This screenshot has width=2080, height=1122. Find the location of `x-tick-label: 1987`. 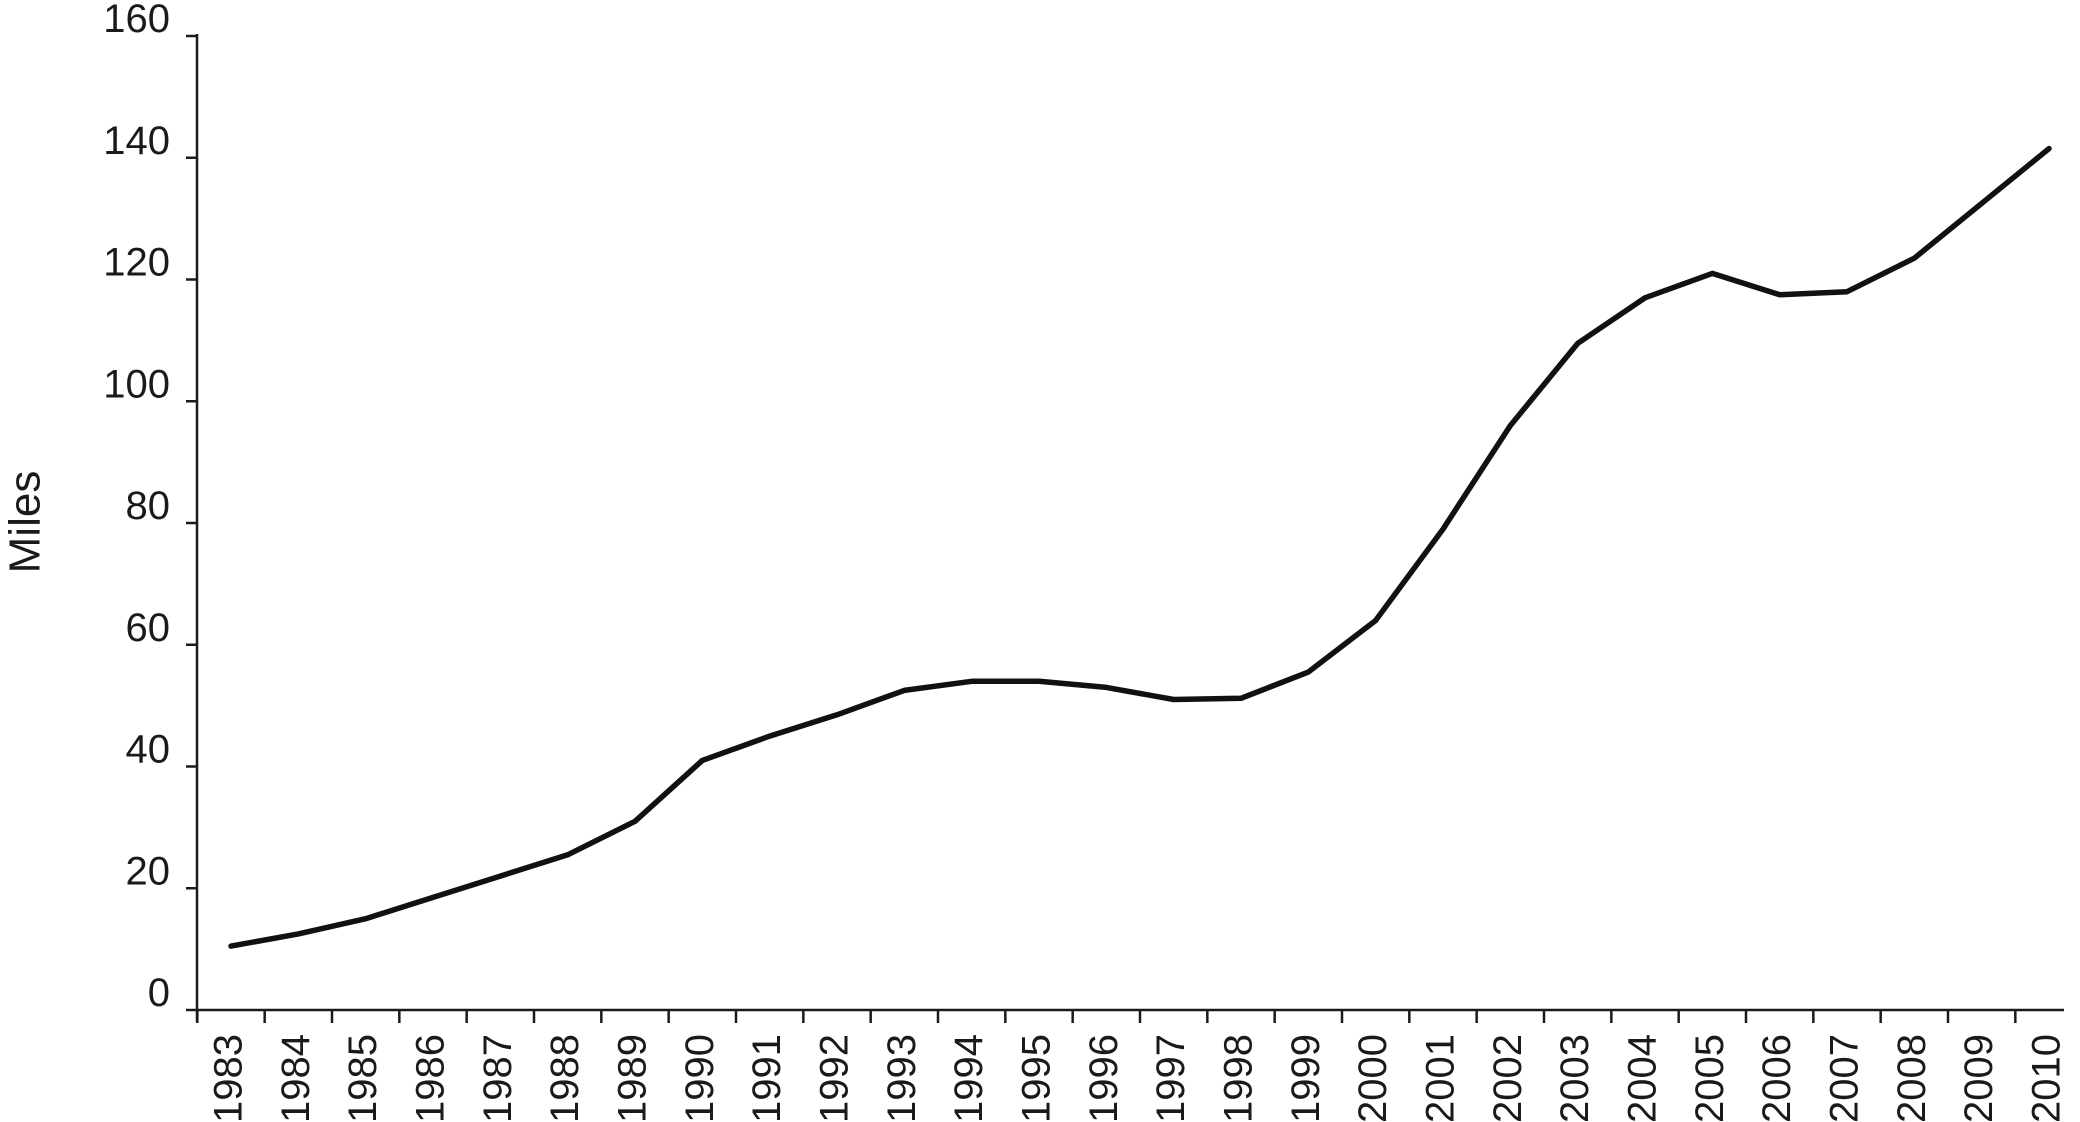

x-tick-label: 1987 is located at coordinates (498, 1078).